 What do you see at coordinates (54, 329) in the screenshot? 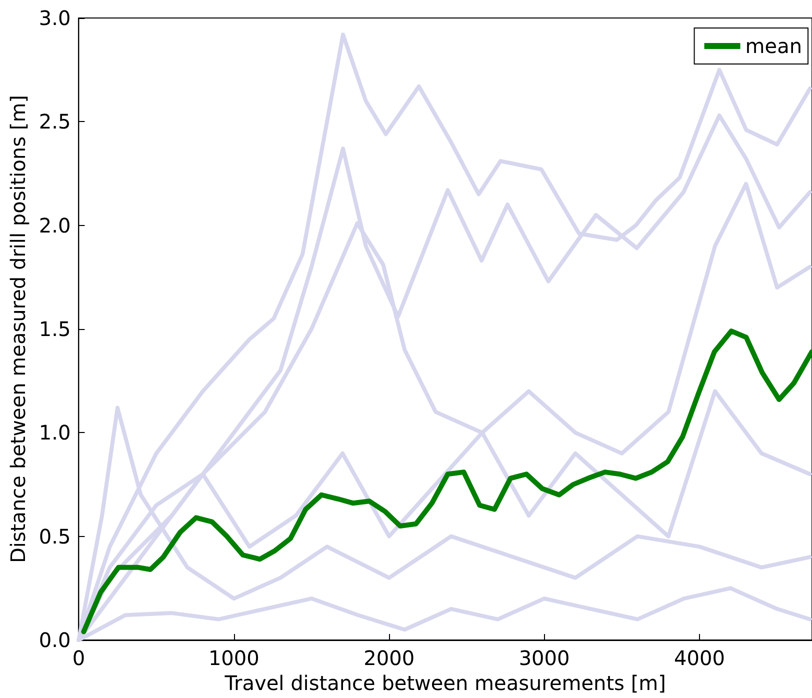
I see `y-tick-label: 1.5` at bounding box center [54, 329].